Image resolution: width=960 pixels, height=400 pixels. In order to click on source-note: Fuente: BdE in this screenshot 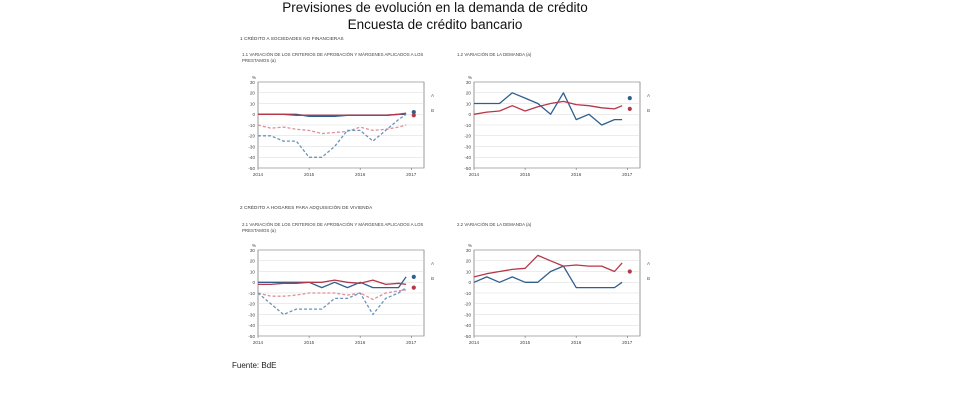, I will do `click(254, 365)`.